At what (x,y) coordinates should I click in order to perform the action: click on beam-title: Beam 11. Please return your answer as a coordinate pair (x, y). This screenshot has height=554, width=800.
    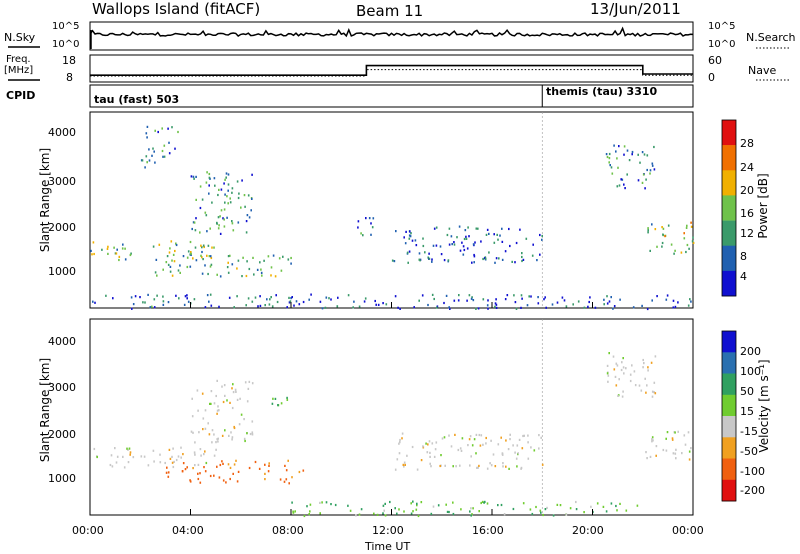
    Looking at the image, I should click on (390, 11).